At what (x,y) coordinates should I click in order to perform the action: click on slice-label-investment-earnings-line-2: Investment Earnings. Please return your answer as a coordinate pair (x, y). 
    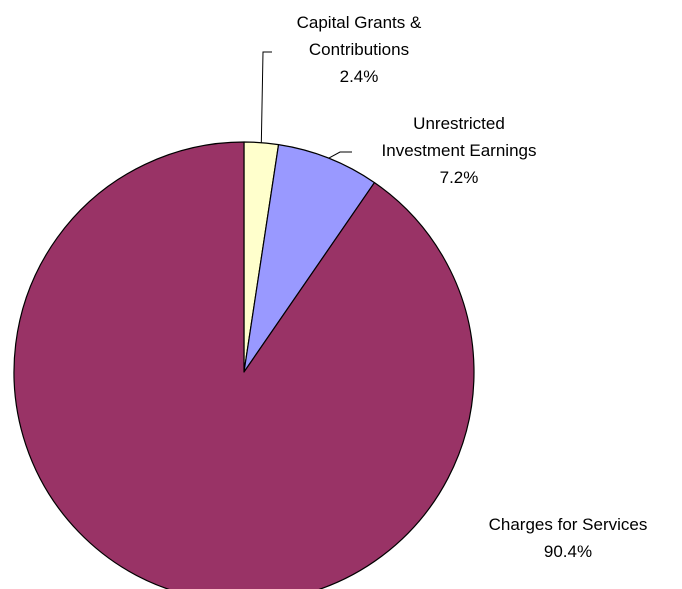
    Looking at the image, I should click on (459, 150).